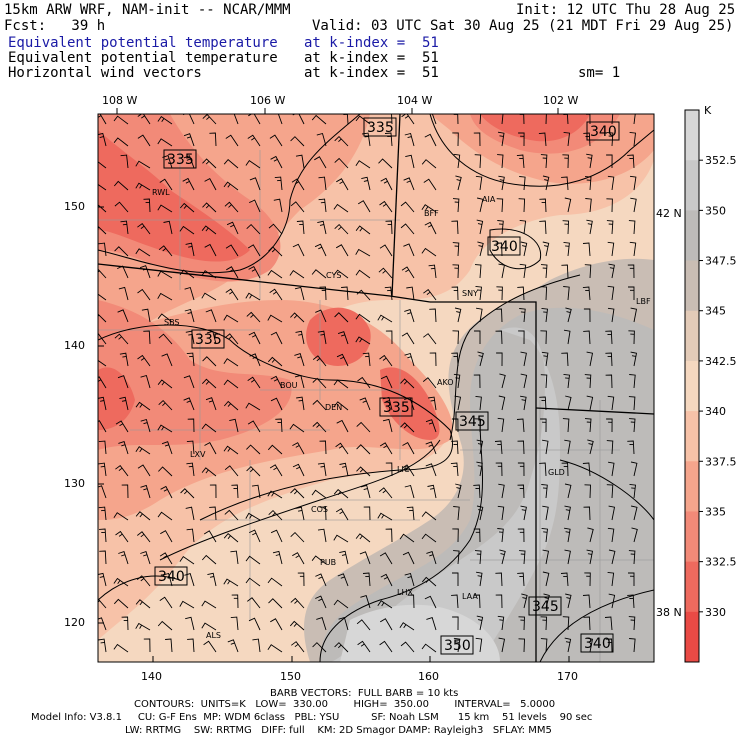 The width and height of the screenshot is (740, 740). I want to click on station-cys: CYS, so click(333, 275).